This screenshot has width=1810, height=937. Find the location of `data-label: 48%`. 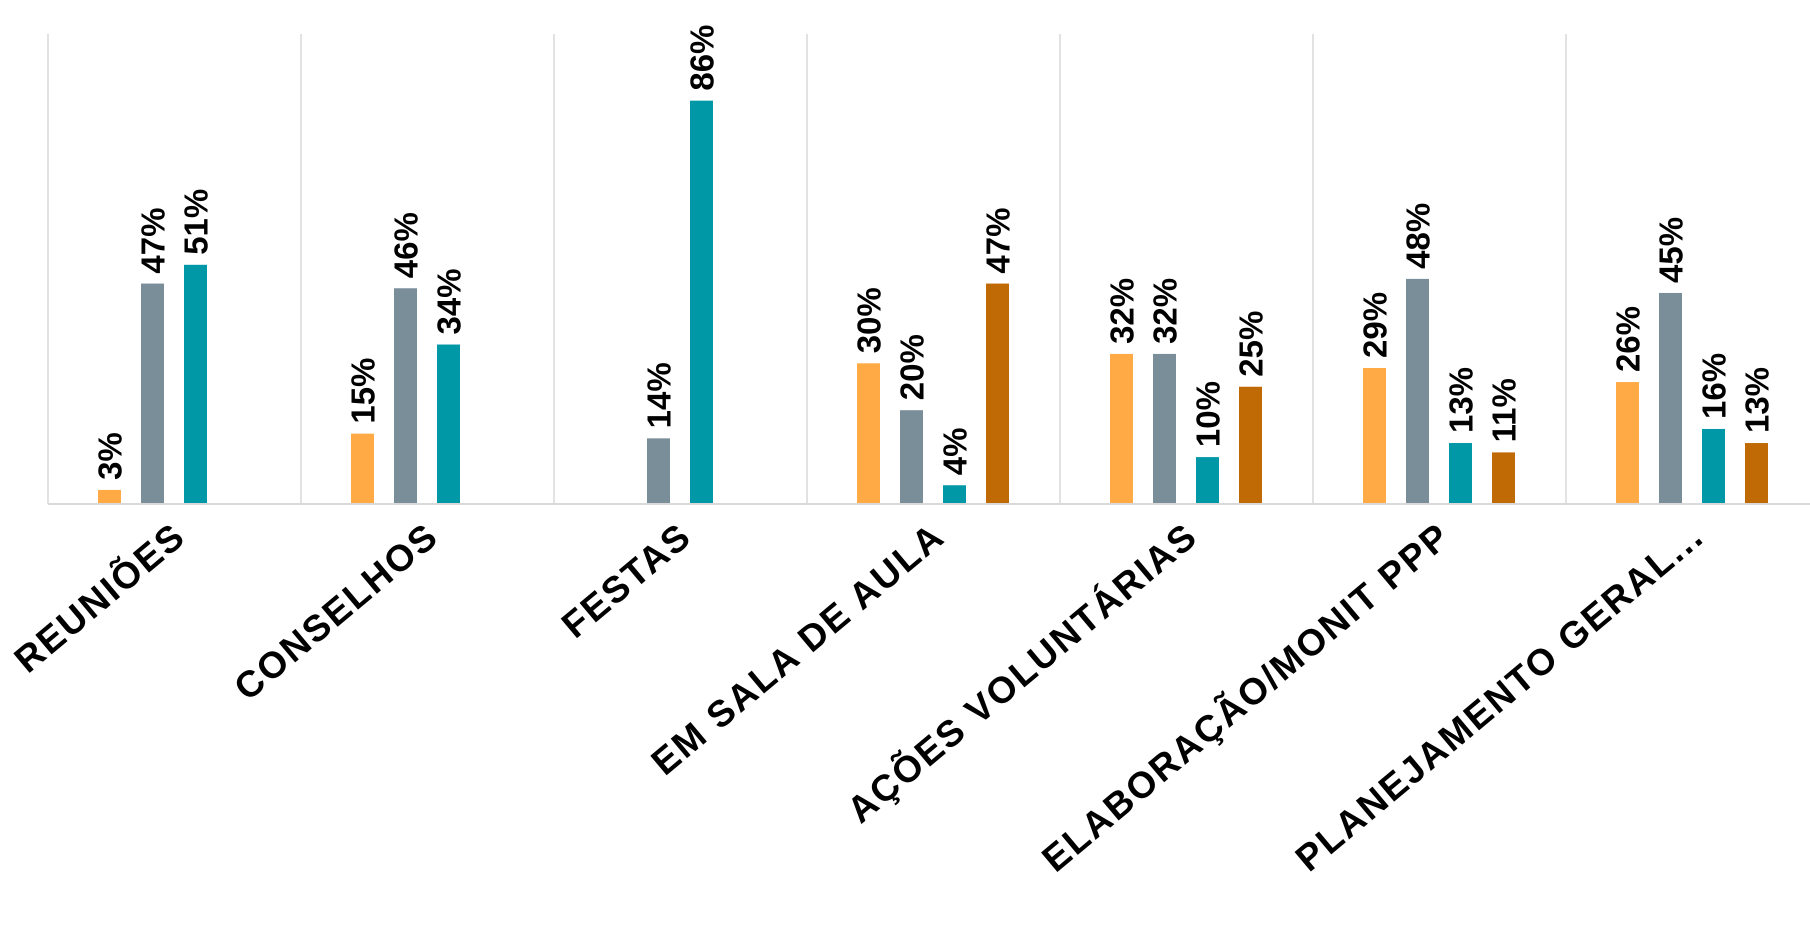

data-label: 48% is located at coordinates (1418, 236).